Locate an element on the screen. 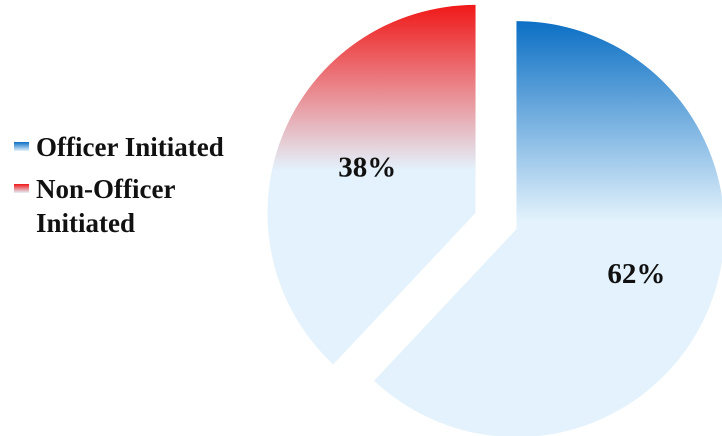  legend-swatch-officer-initiated is located at coordinates (21, 146).